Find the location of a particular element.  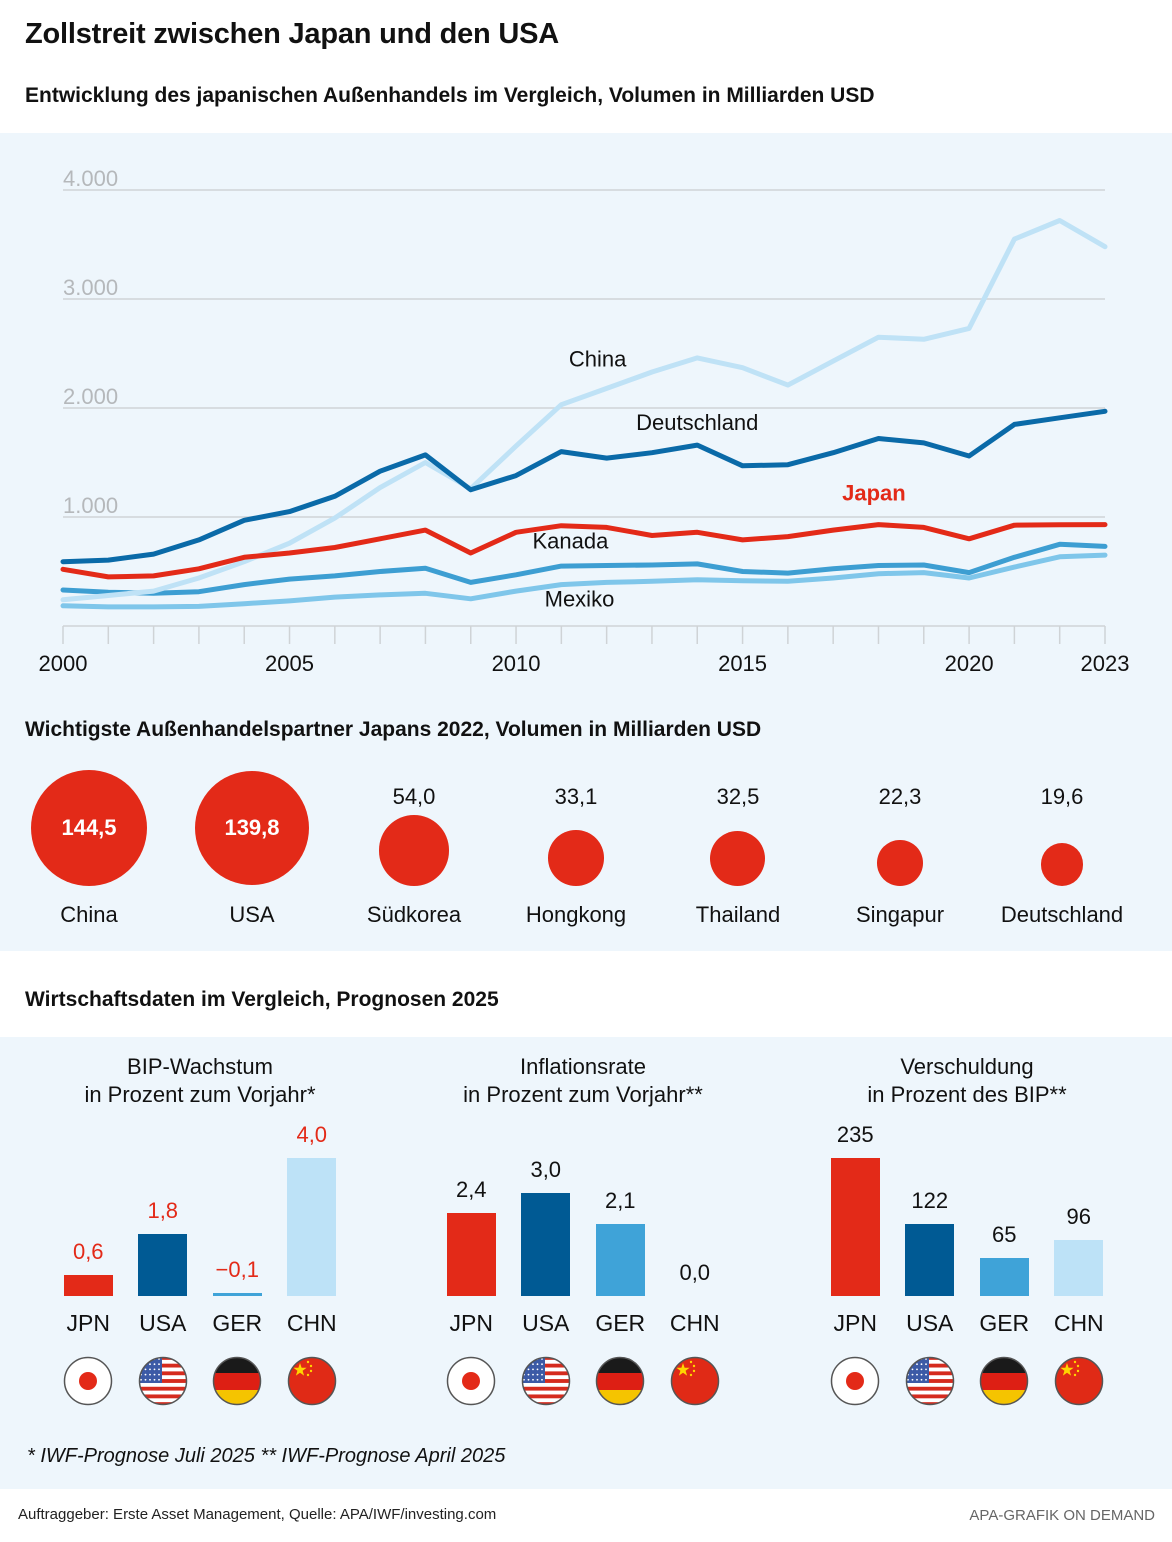

x-tick-label: 2000 is located at coordinates (63, 663).